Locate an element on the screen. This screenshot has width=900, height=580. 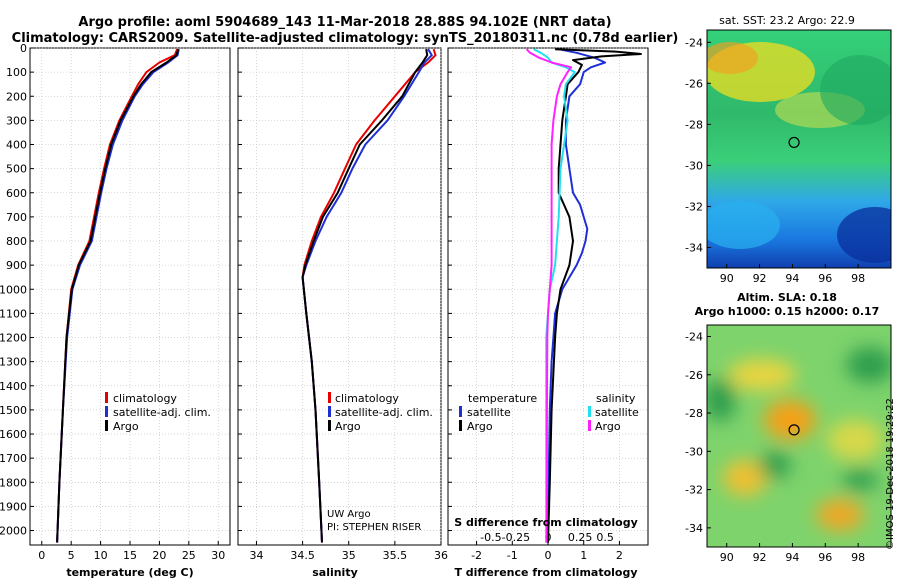
series-line-t-argo is located at coordinates (594, 295).